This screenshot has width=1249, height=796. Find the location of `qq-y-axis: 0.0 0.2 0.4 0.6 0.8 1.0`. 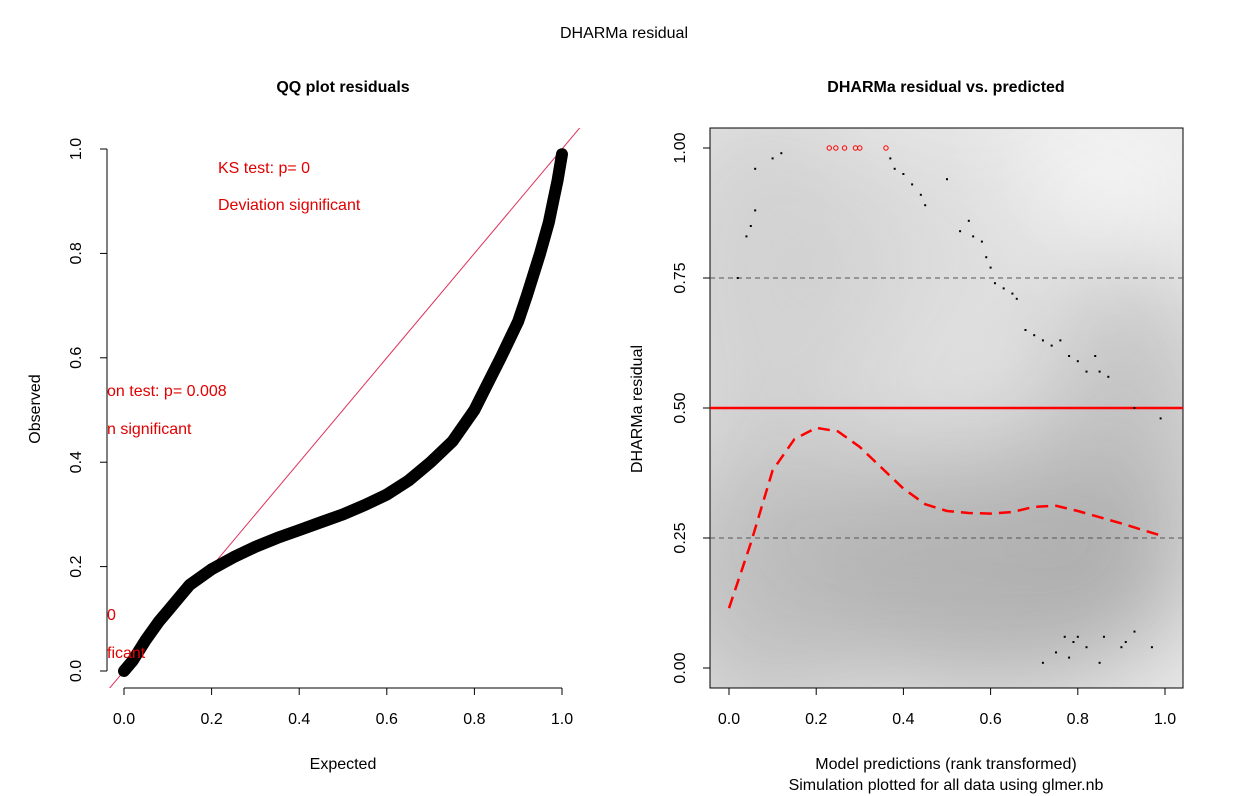

qq-y-axis: 0.0 0.2 0.4 0.6 0.8 1.0 is located at coordinates (88, 410).